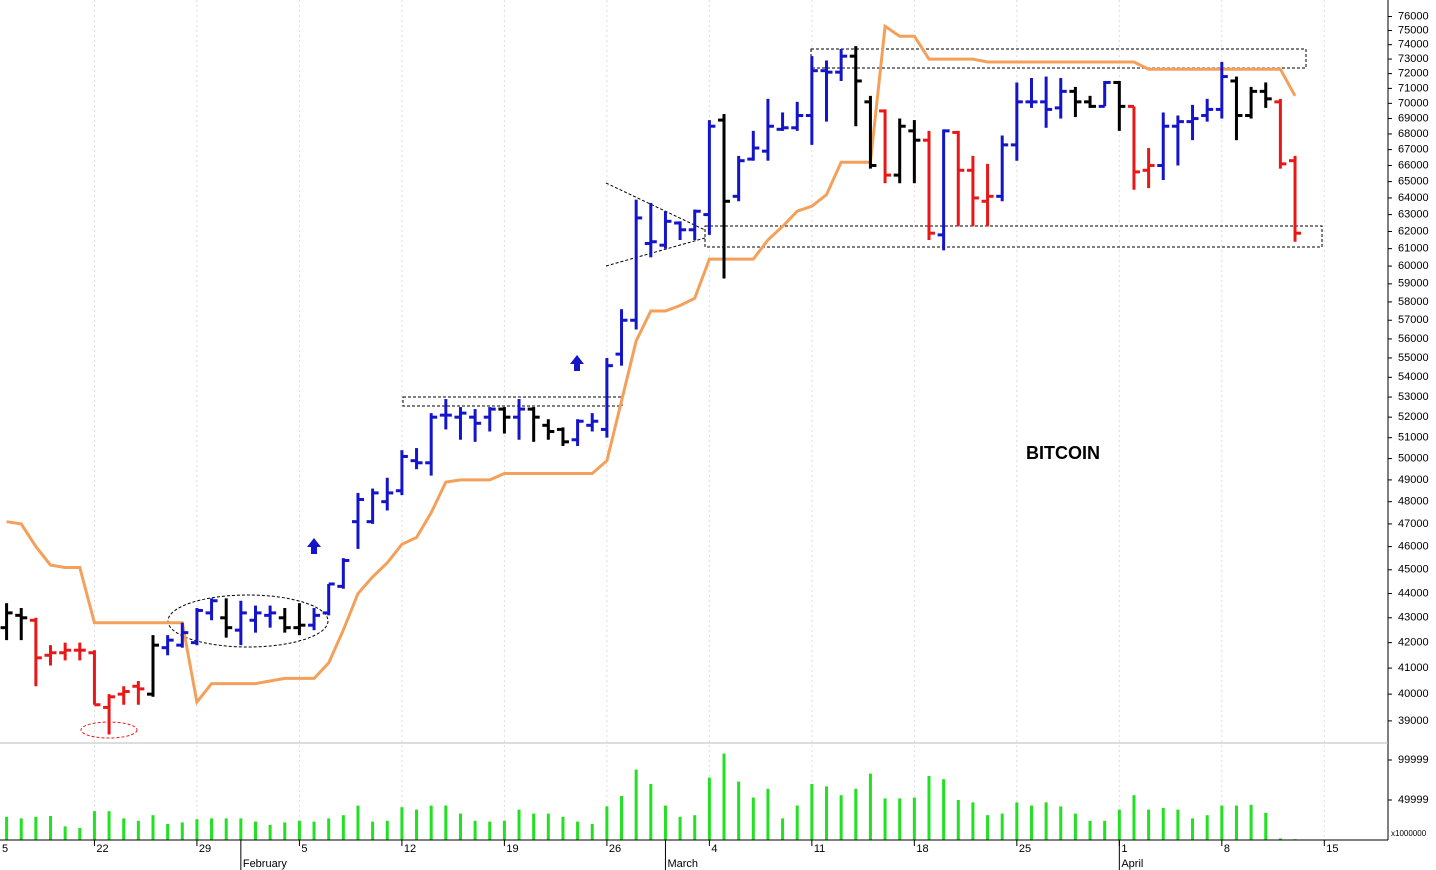 This screenshot has height=870, width=1436. I want to click on x-tick-label: 8, so click(1227, 849).